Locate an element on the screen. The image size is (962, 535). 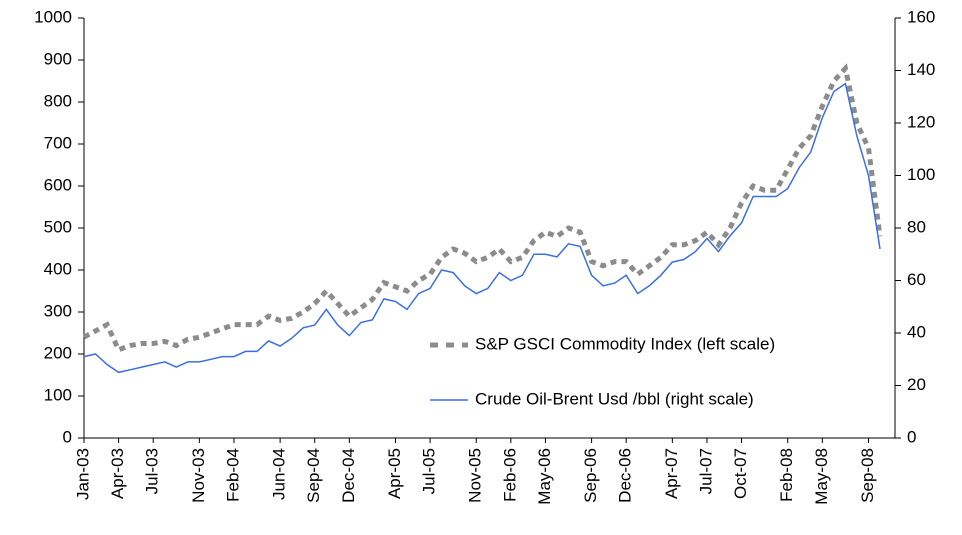
y-tick-label: 0 is located at coordinates (67, 436).